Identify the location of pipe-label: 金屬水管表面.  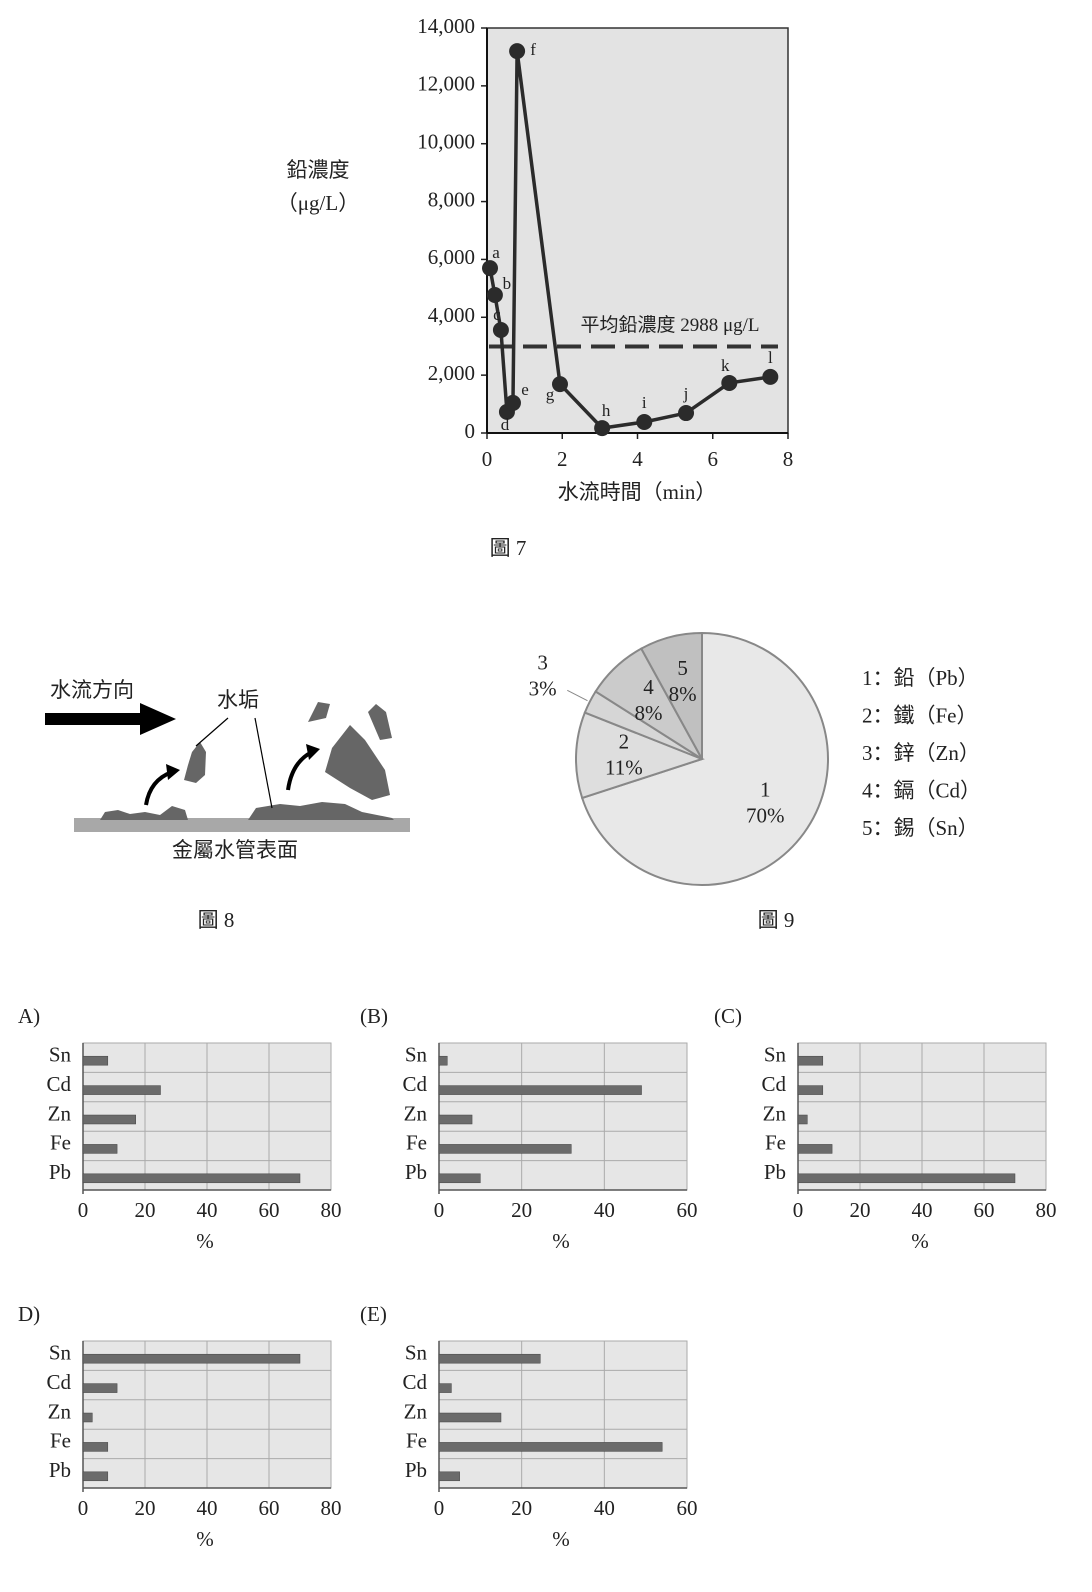
(235, 850).